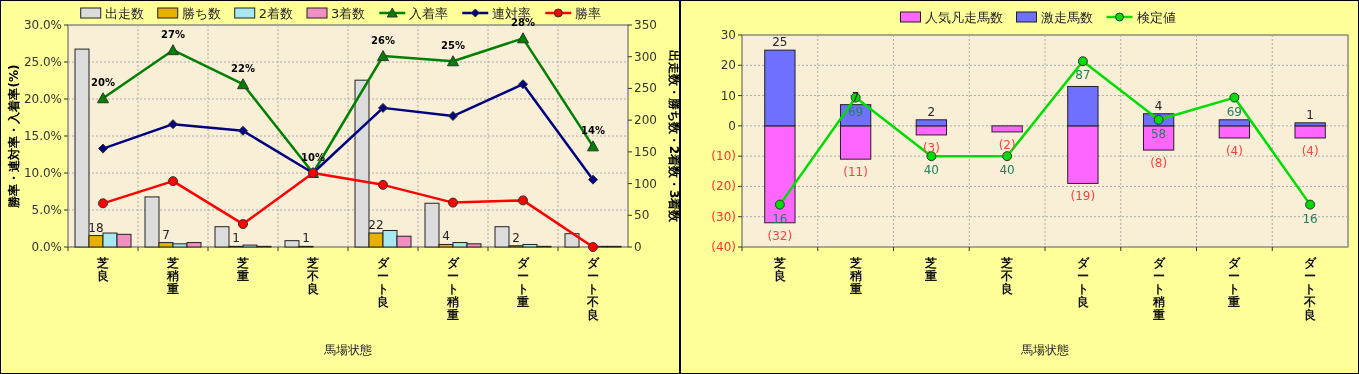 This screenshot has width=1359, height=374. Describe the element at coordinates (723, 156) in the screenshot. I see `y-tick-label: (10)` at that location.